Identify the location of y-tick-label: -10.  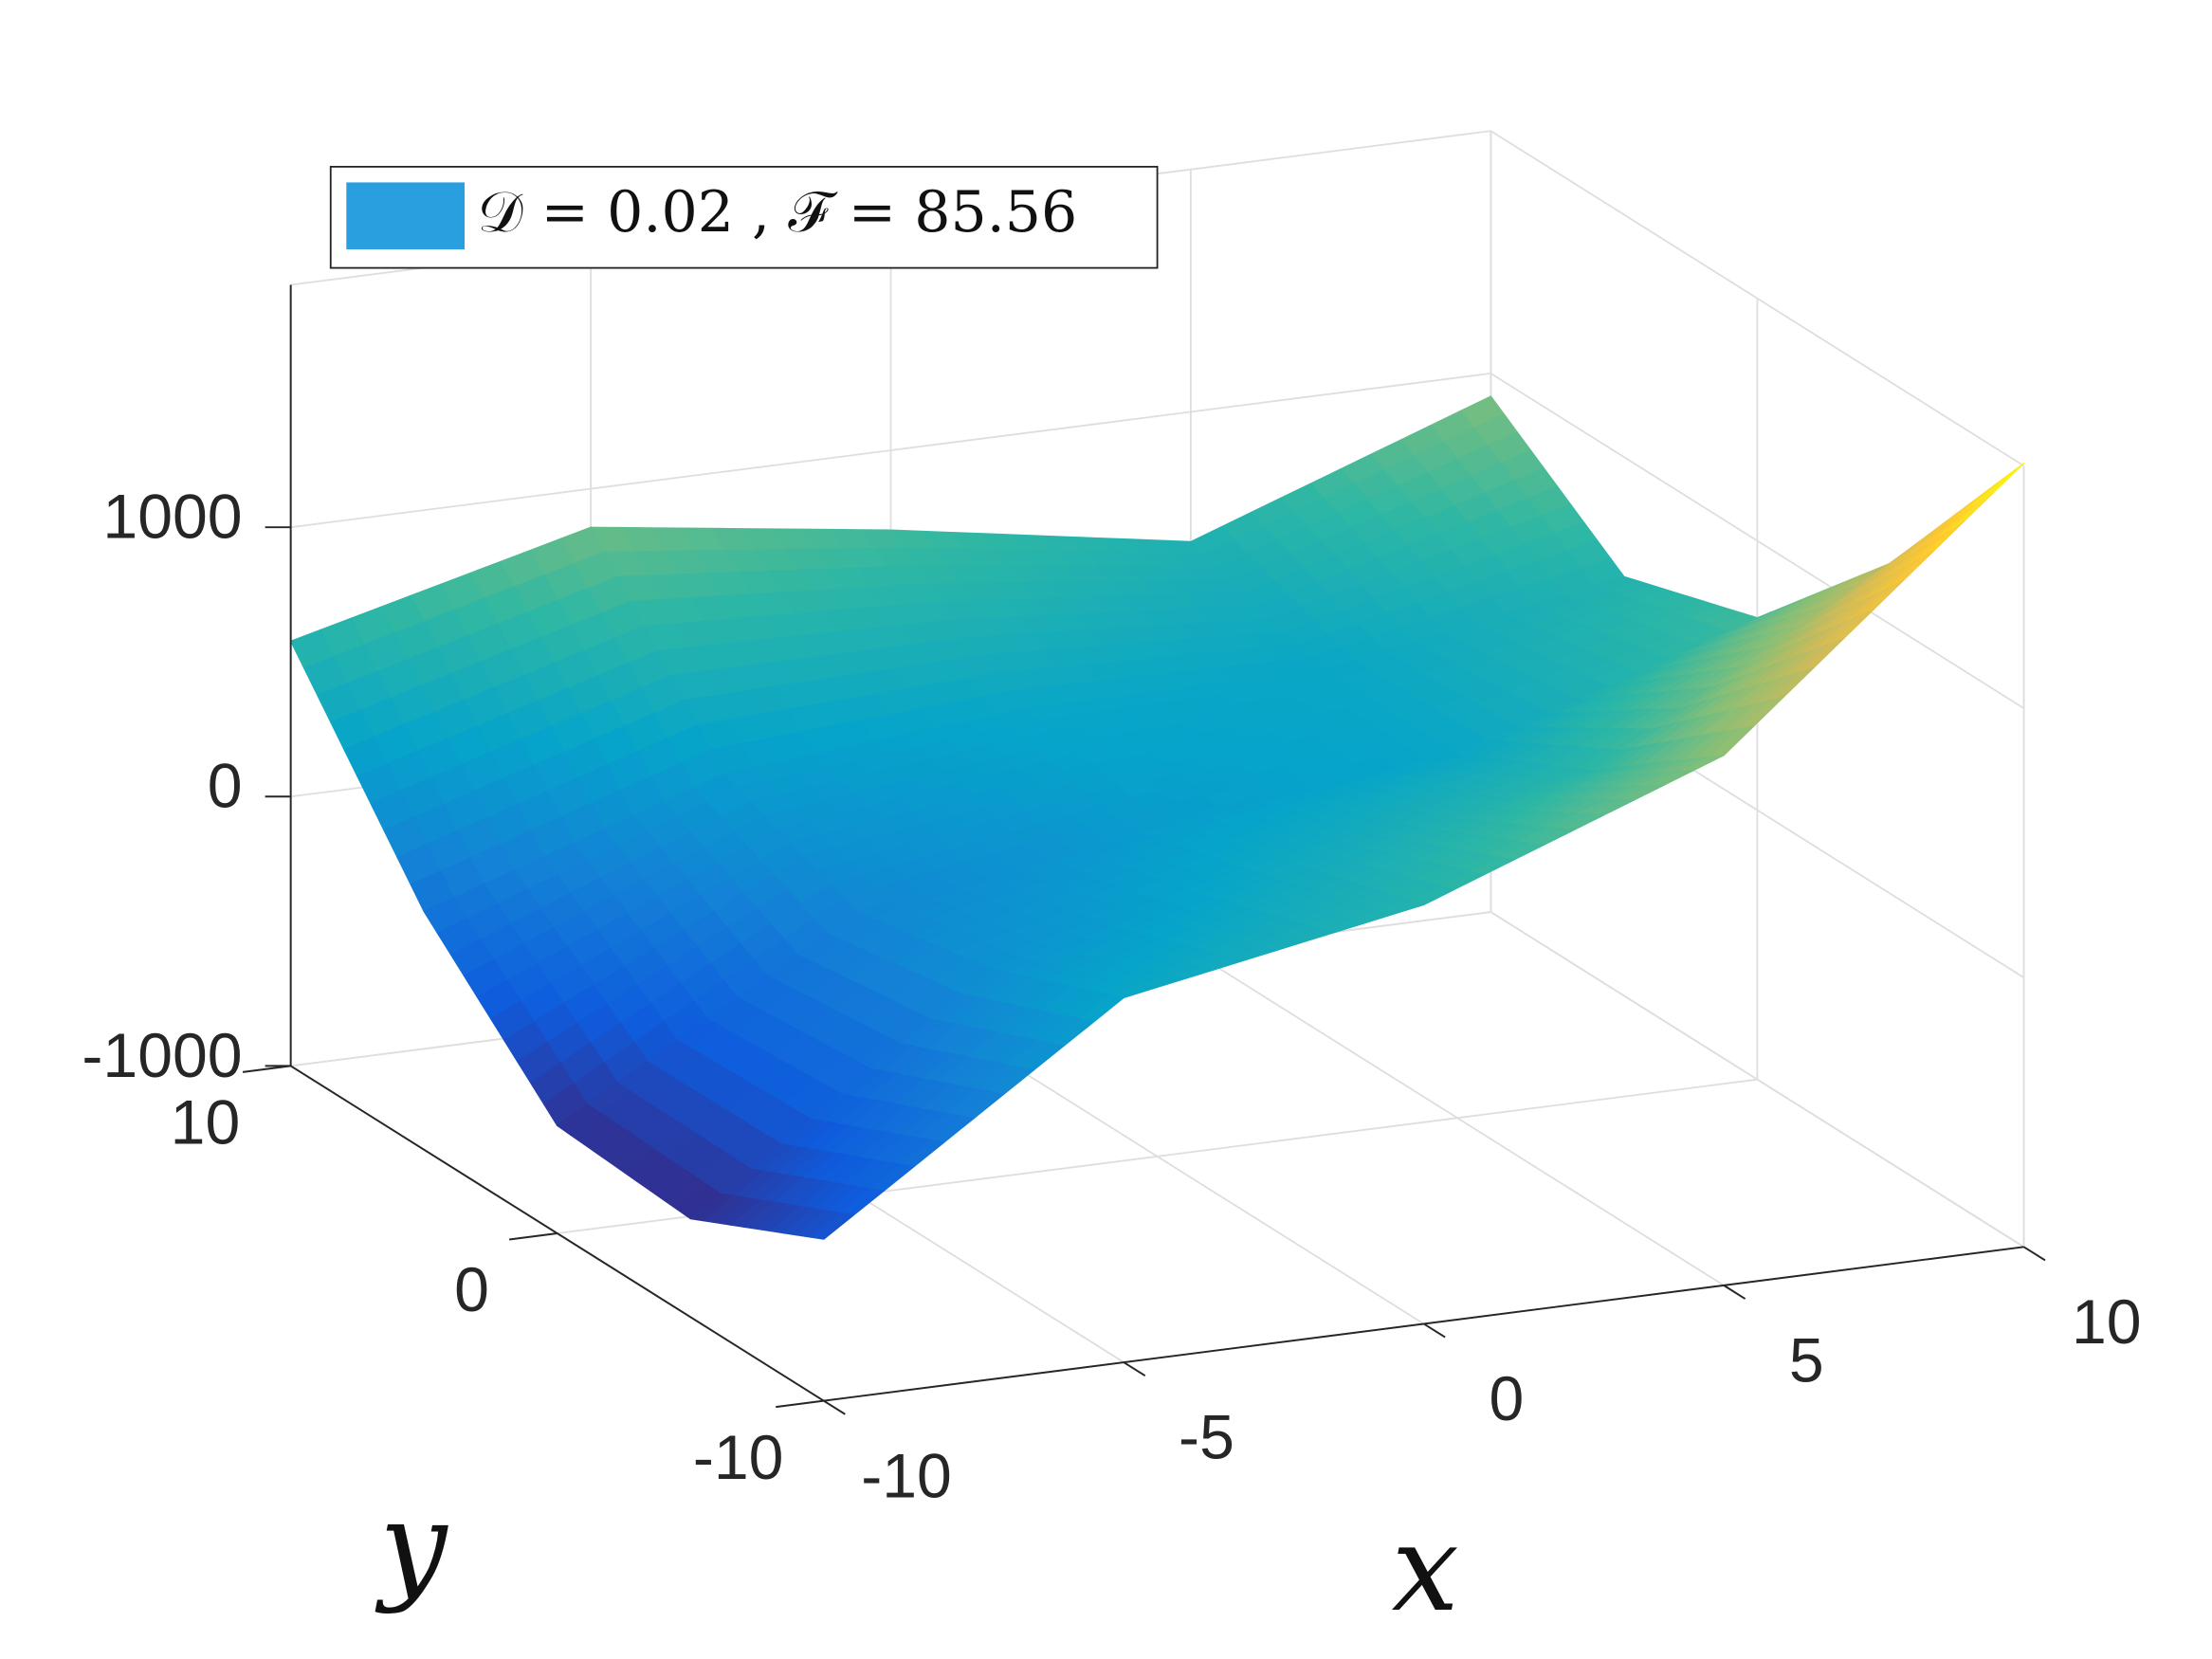
(738, 1458).